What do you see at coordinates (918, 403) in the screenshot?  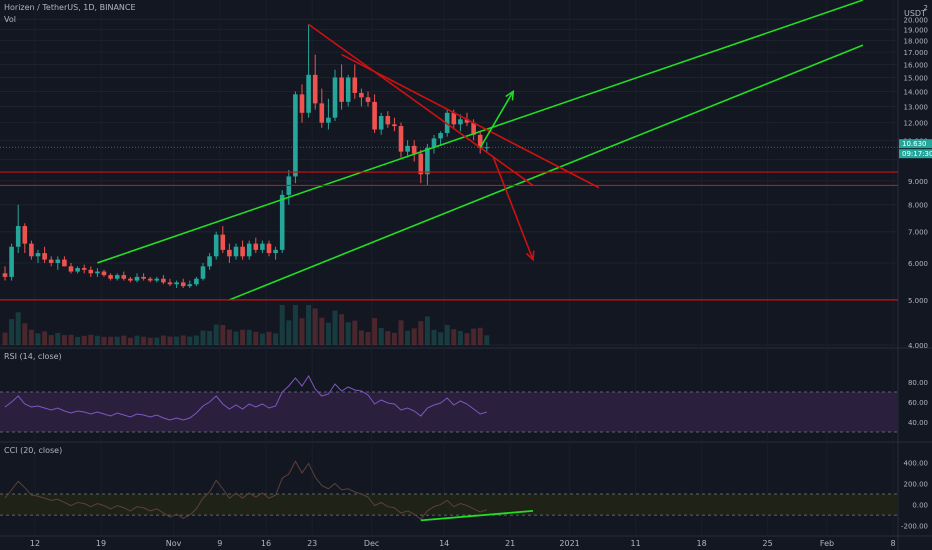 I see `rsi-tick-label: 60.00` at bounding box center [918, 403].